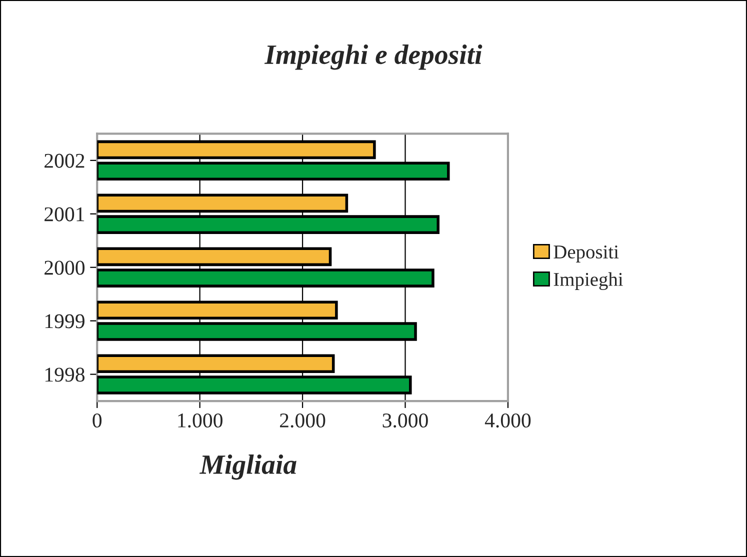 The image size is (747, 557). What do you see at coordinates (64, 161) in the screenshot?
I see `y-tick-label: 2002` at bounding box center [64, 161].